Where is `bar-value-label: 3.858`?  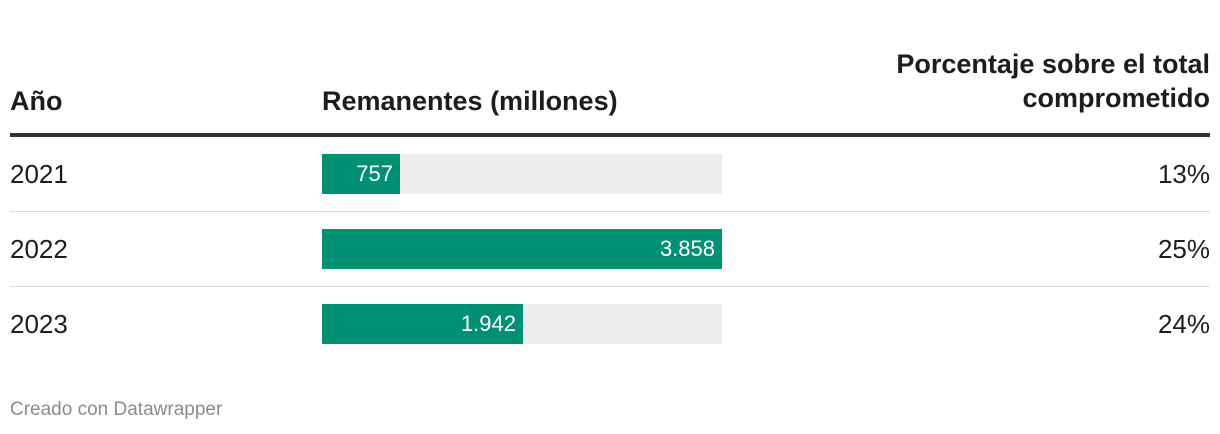
bar-value-label: 3.858 is located at coordinates (687, 248).